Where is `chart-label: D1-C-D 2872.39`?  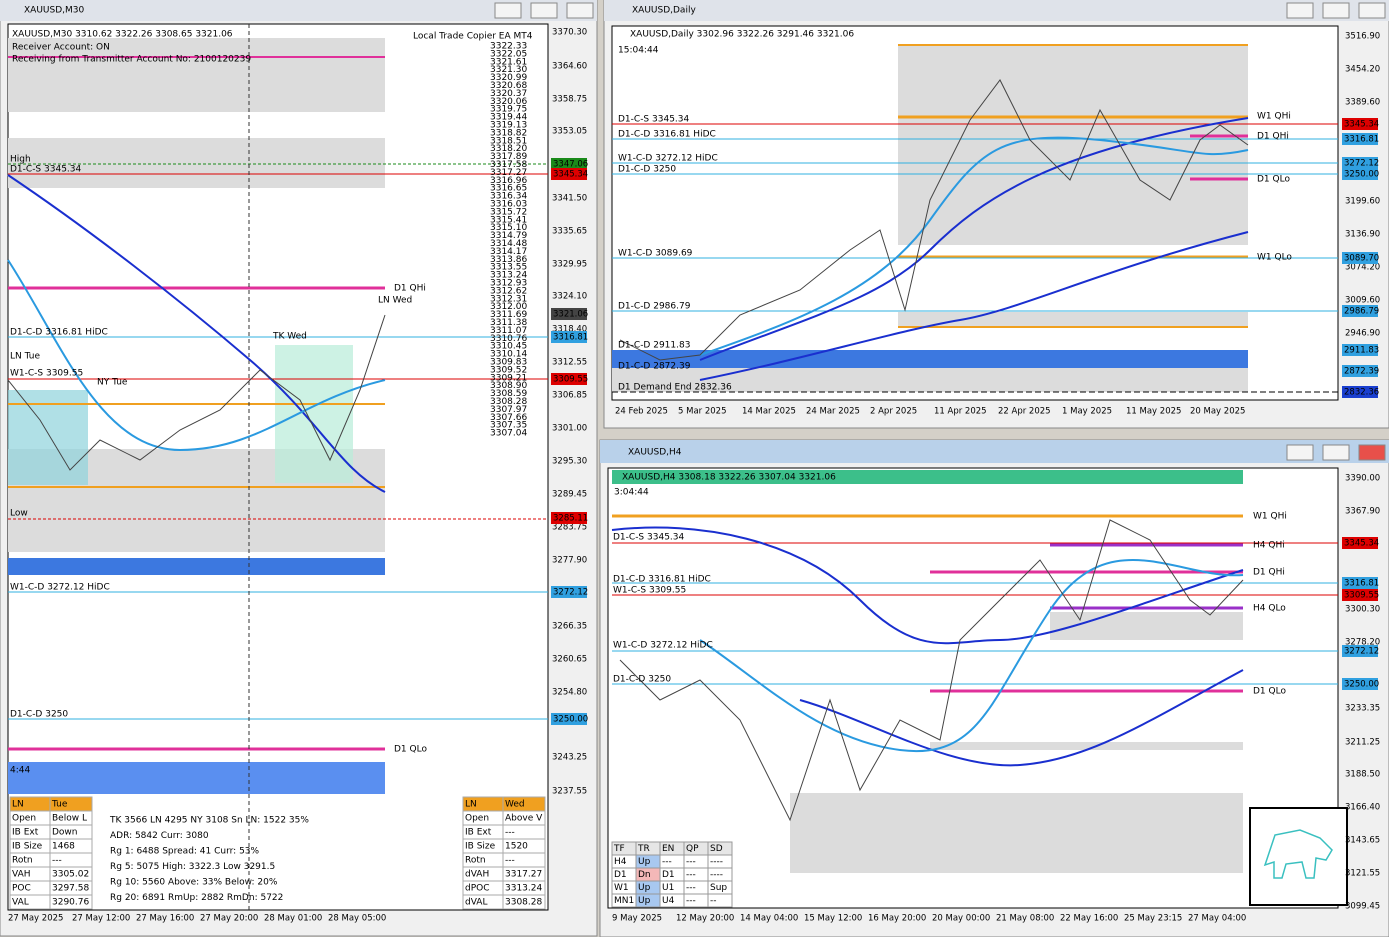 chart-label: D1-C-D 2872.39 is located at coordinates (654, 367).